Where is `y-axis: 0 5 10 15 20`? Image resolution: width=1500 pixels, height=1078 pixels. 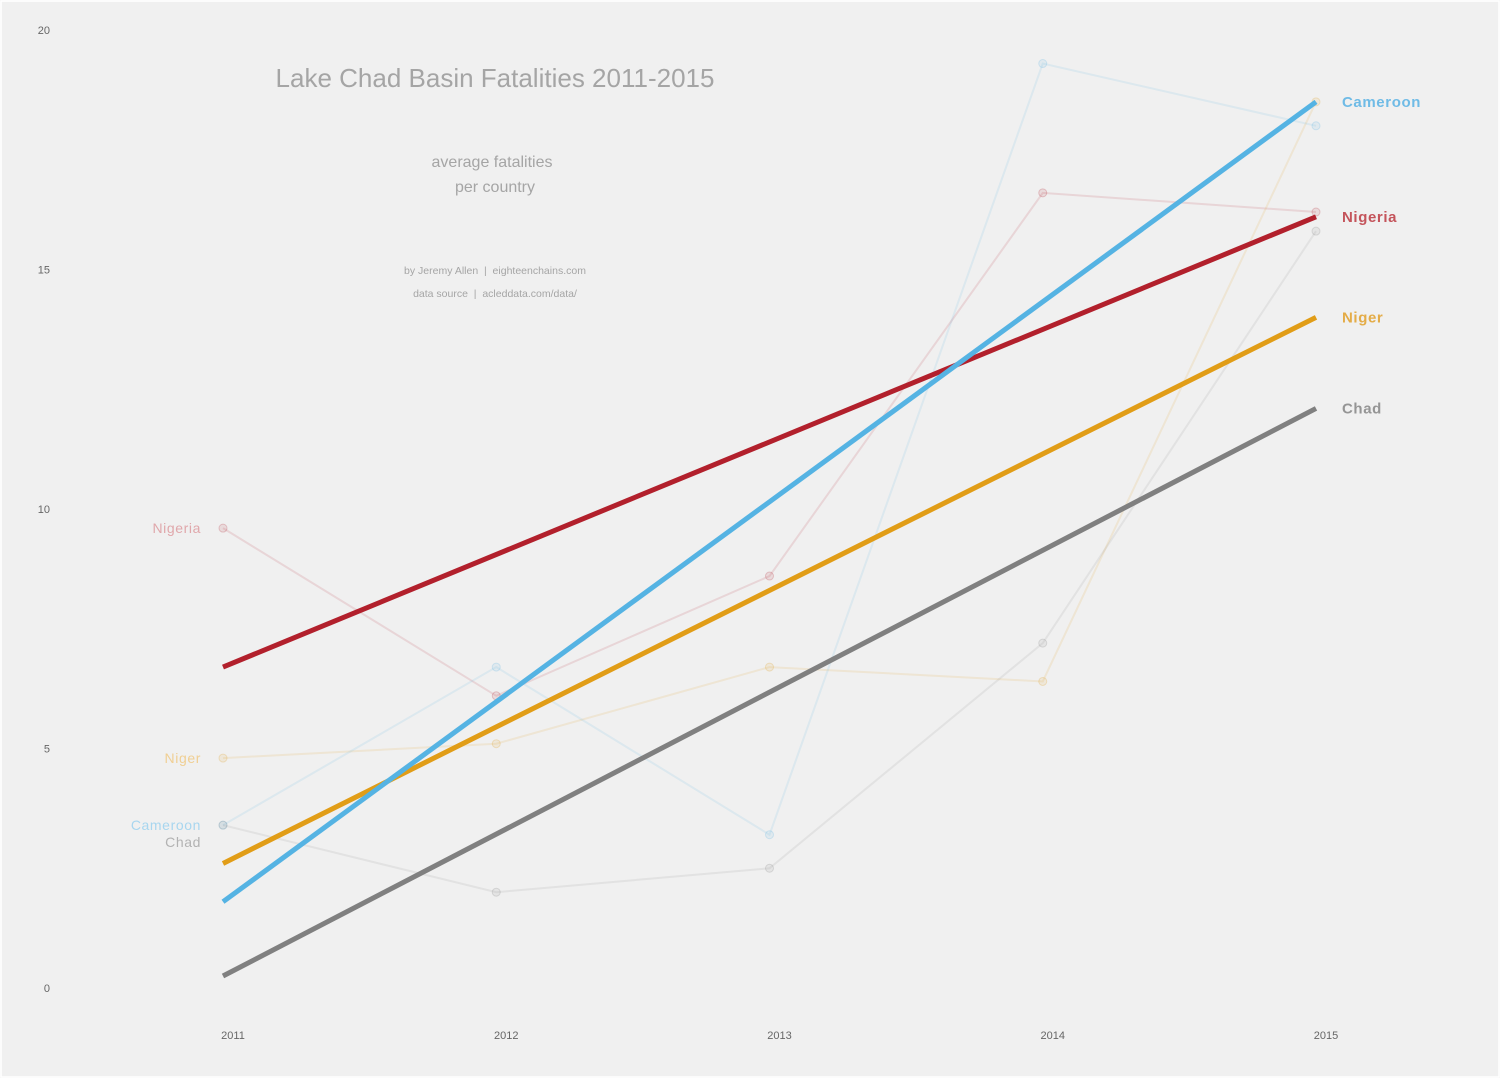 y-axis: 0 5 10 15 20 is located at coordinates (44, 510).